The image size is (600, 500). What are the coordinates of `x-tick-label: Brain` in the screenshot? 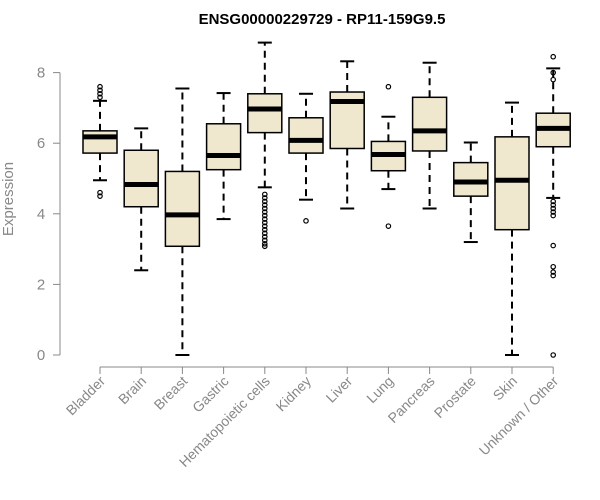 It's located at (132, 390).